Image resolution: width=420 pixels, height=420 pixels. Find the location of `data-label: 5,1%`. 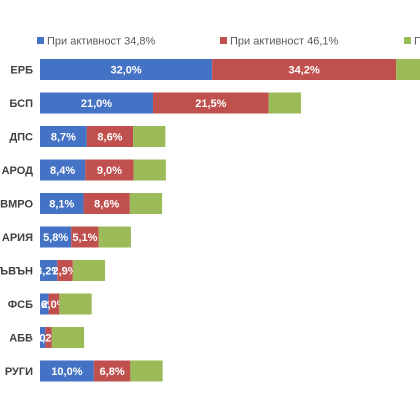

data-label: 5,1% is located at coordinates (84, 238).